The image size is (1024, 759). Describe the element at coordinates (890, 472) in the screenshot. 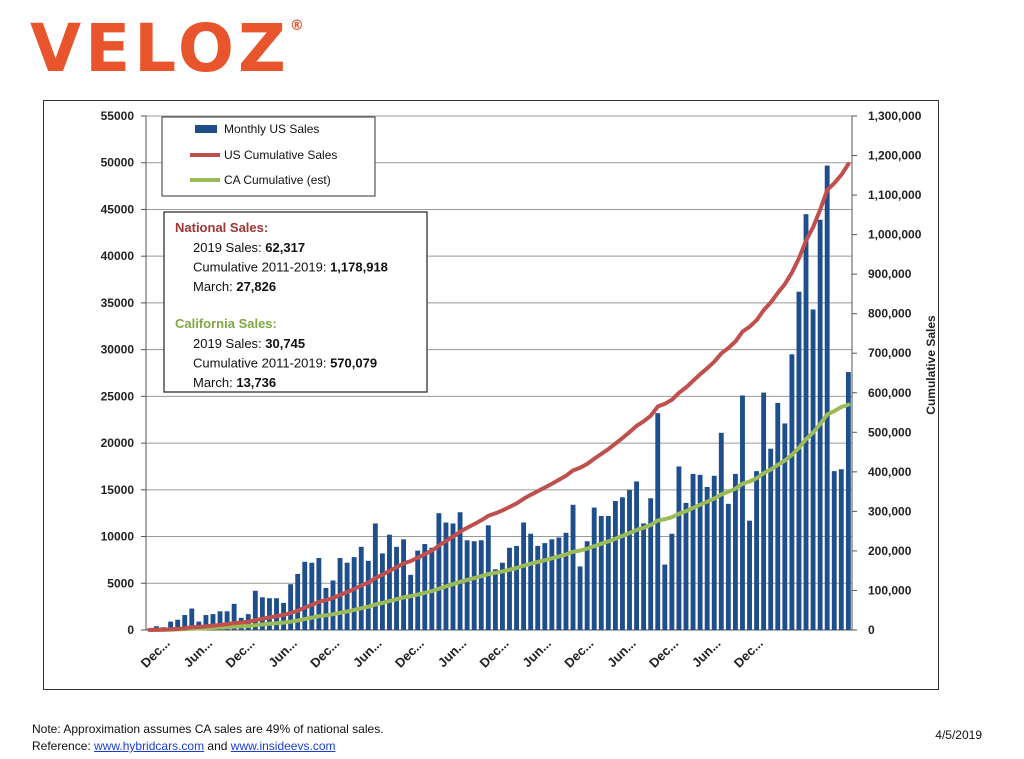

I see `right-tick-label: 400,000` at that location.